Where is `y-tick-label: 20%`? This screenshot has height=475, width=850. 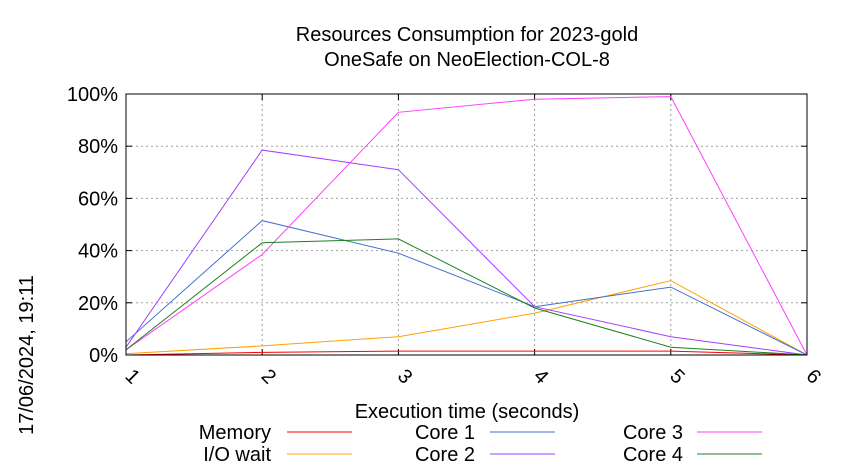 y-tick-label: 20% is located at coordinates (98, 304).